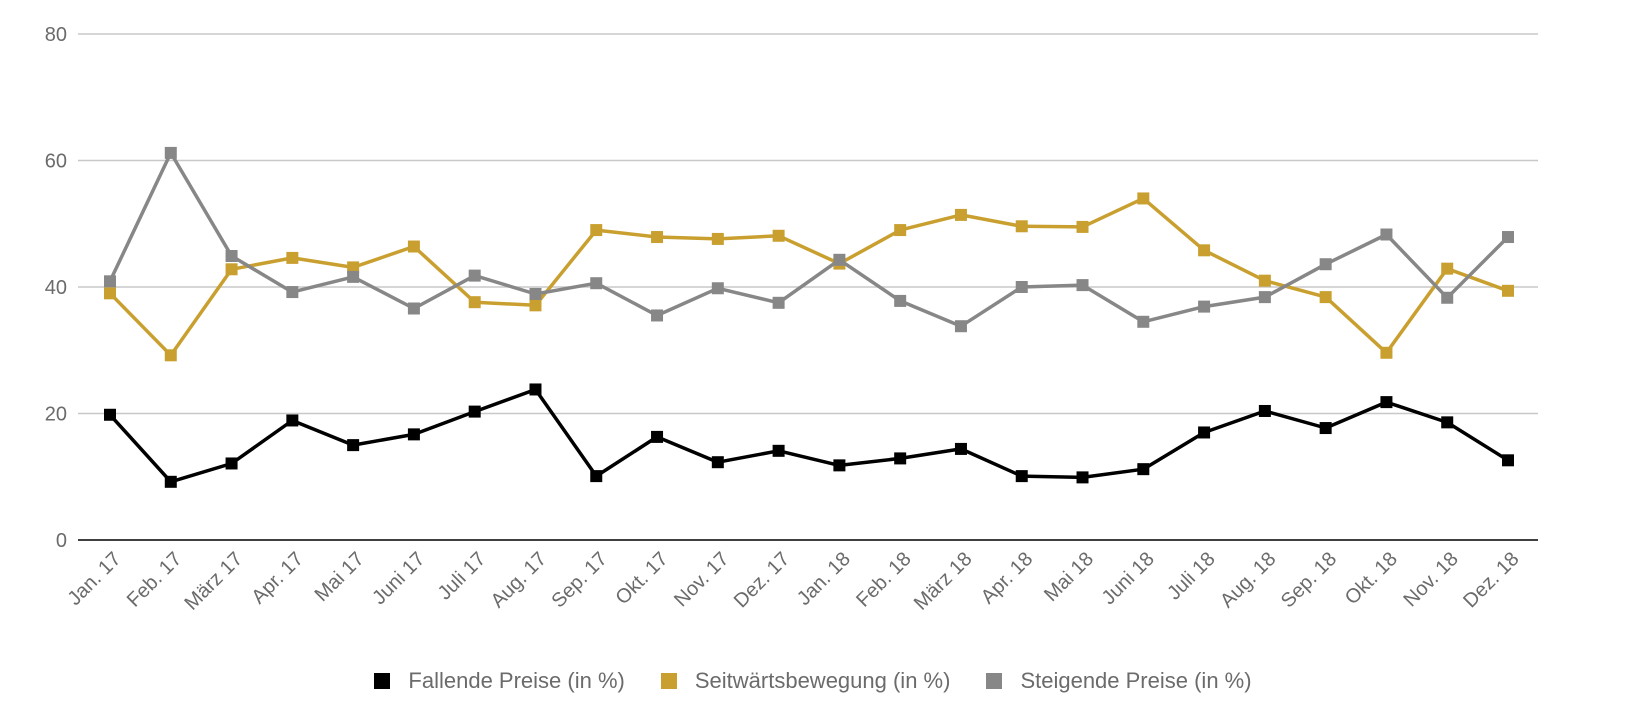 The height and width of the screenshot is (726, 1626). Describe the element at coordinates (701, 579) in the screenshot. I see `x-tick-label: Nov. 17` at that location.